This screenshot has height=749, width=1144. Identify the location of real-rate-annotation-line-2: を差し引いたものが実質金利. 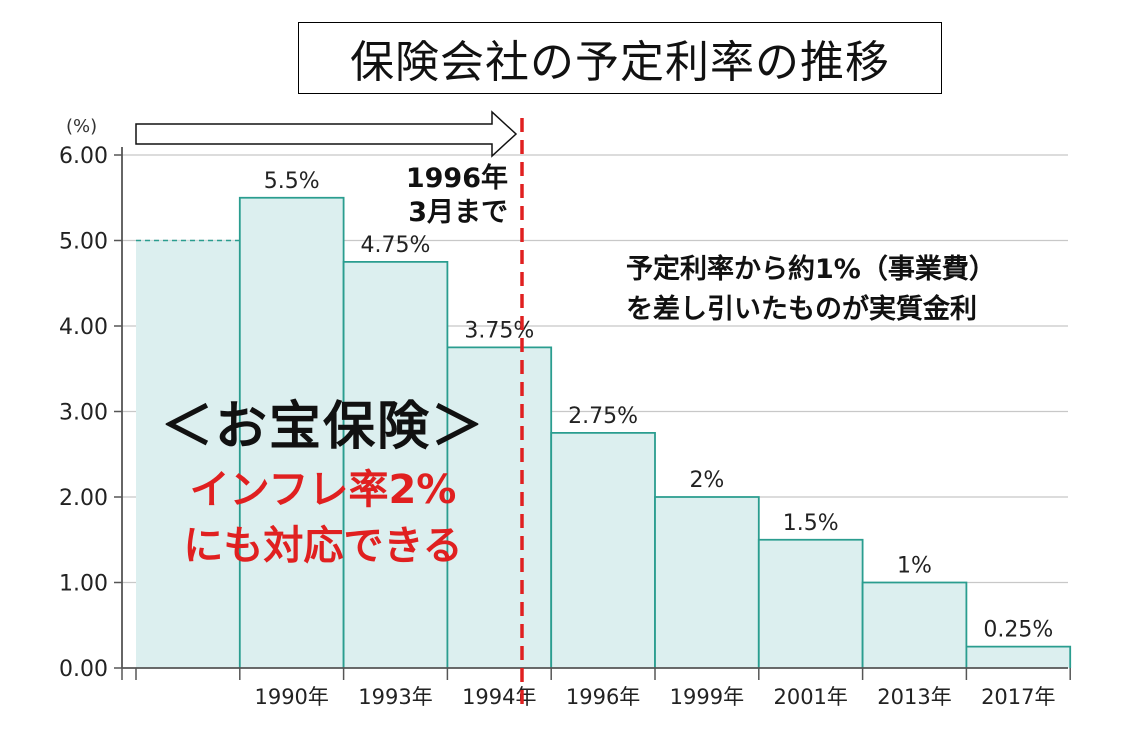
(801, 309).